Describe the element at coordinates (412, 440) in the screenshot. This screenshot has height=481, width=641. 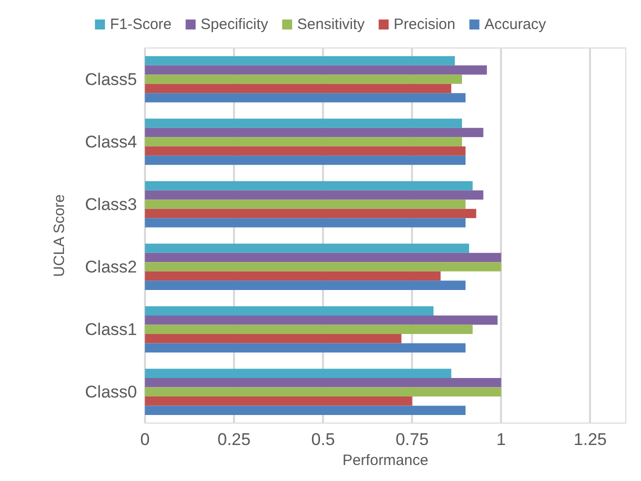
I see `x-tick-label: 0.75` at that location.